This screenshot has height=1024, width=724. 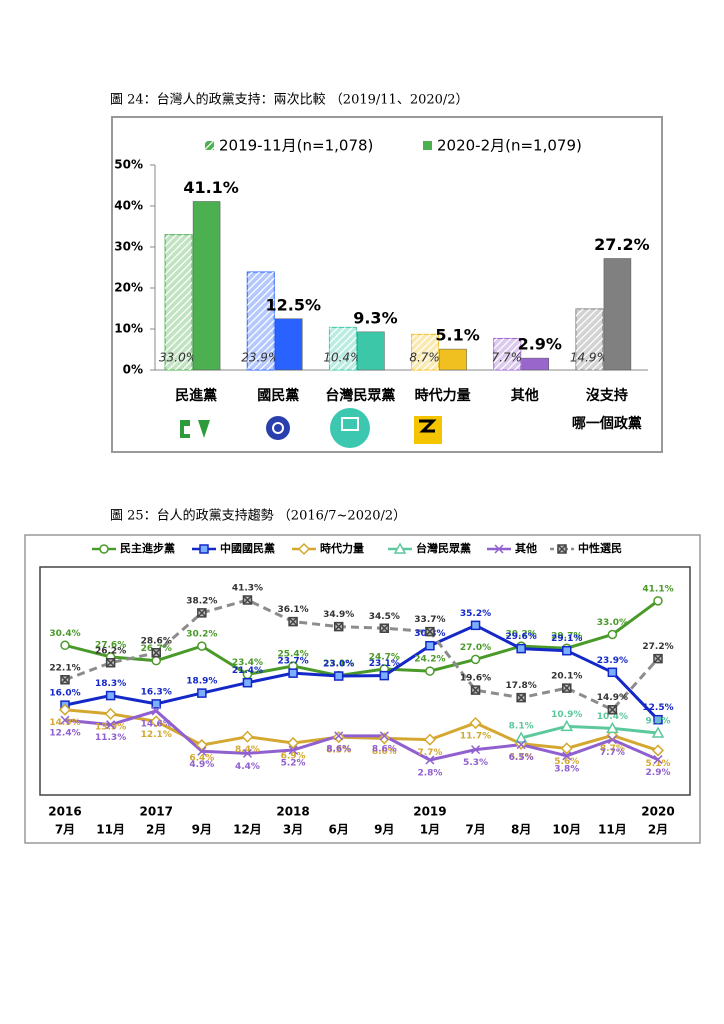 I want to click on data-label: 23.9%, so click(x=260, y=358).